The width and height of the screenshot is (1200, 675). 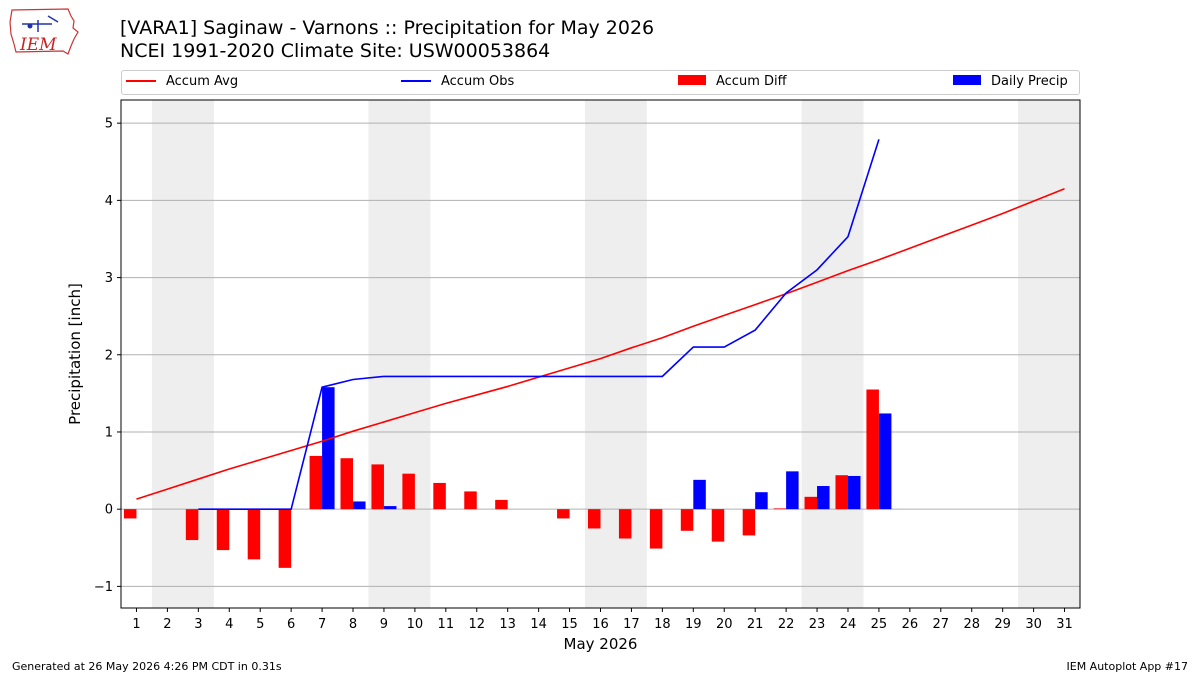 I want to click on legend-item-daily-precip: Daily Precip, so click(x=1010, y=81).